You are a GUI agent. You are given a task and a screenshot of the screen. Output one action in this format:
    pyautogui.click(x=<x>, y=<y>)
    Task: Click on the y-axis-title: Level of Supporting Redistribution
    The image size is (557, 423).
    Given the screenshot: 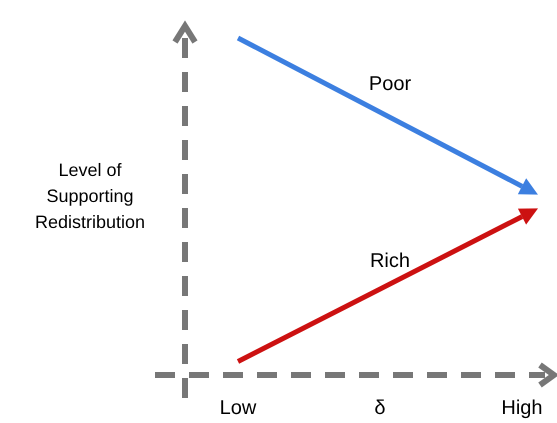 What is the action you would take?
    pyautogui.click(x=90, y=196)
    